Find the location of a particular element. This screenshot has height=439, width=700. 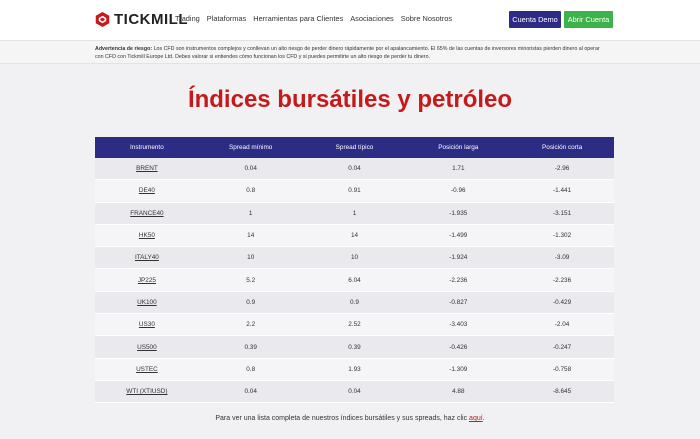

table-row: JP225 5.2 6.04 -2.236 -2.236 is located at coordinates (354, 280).